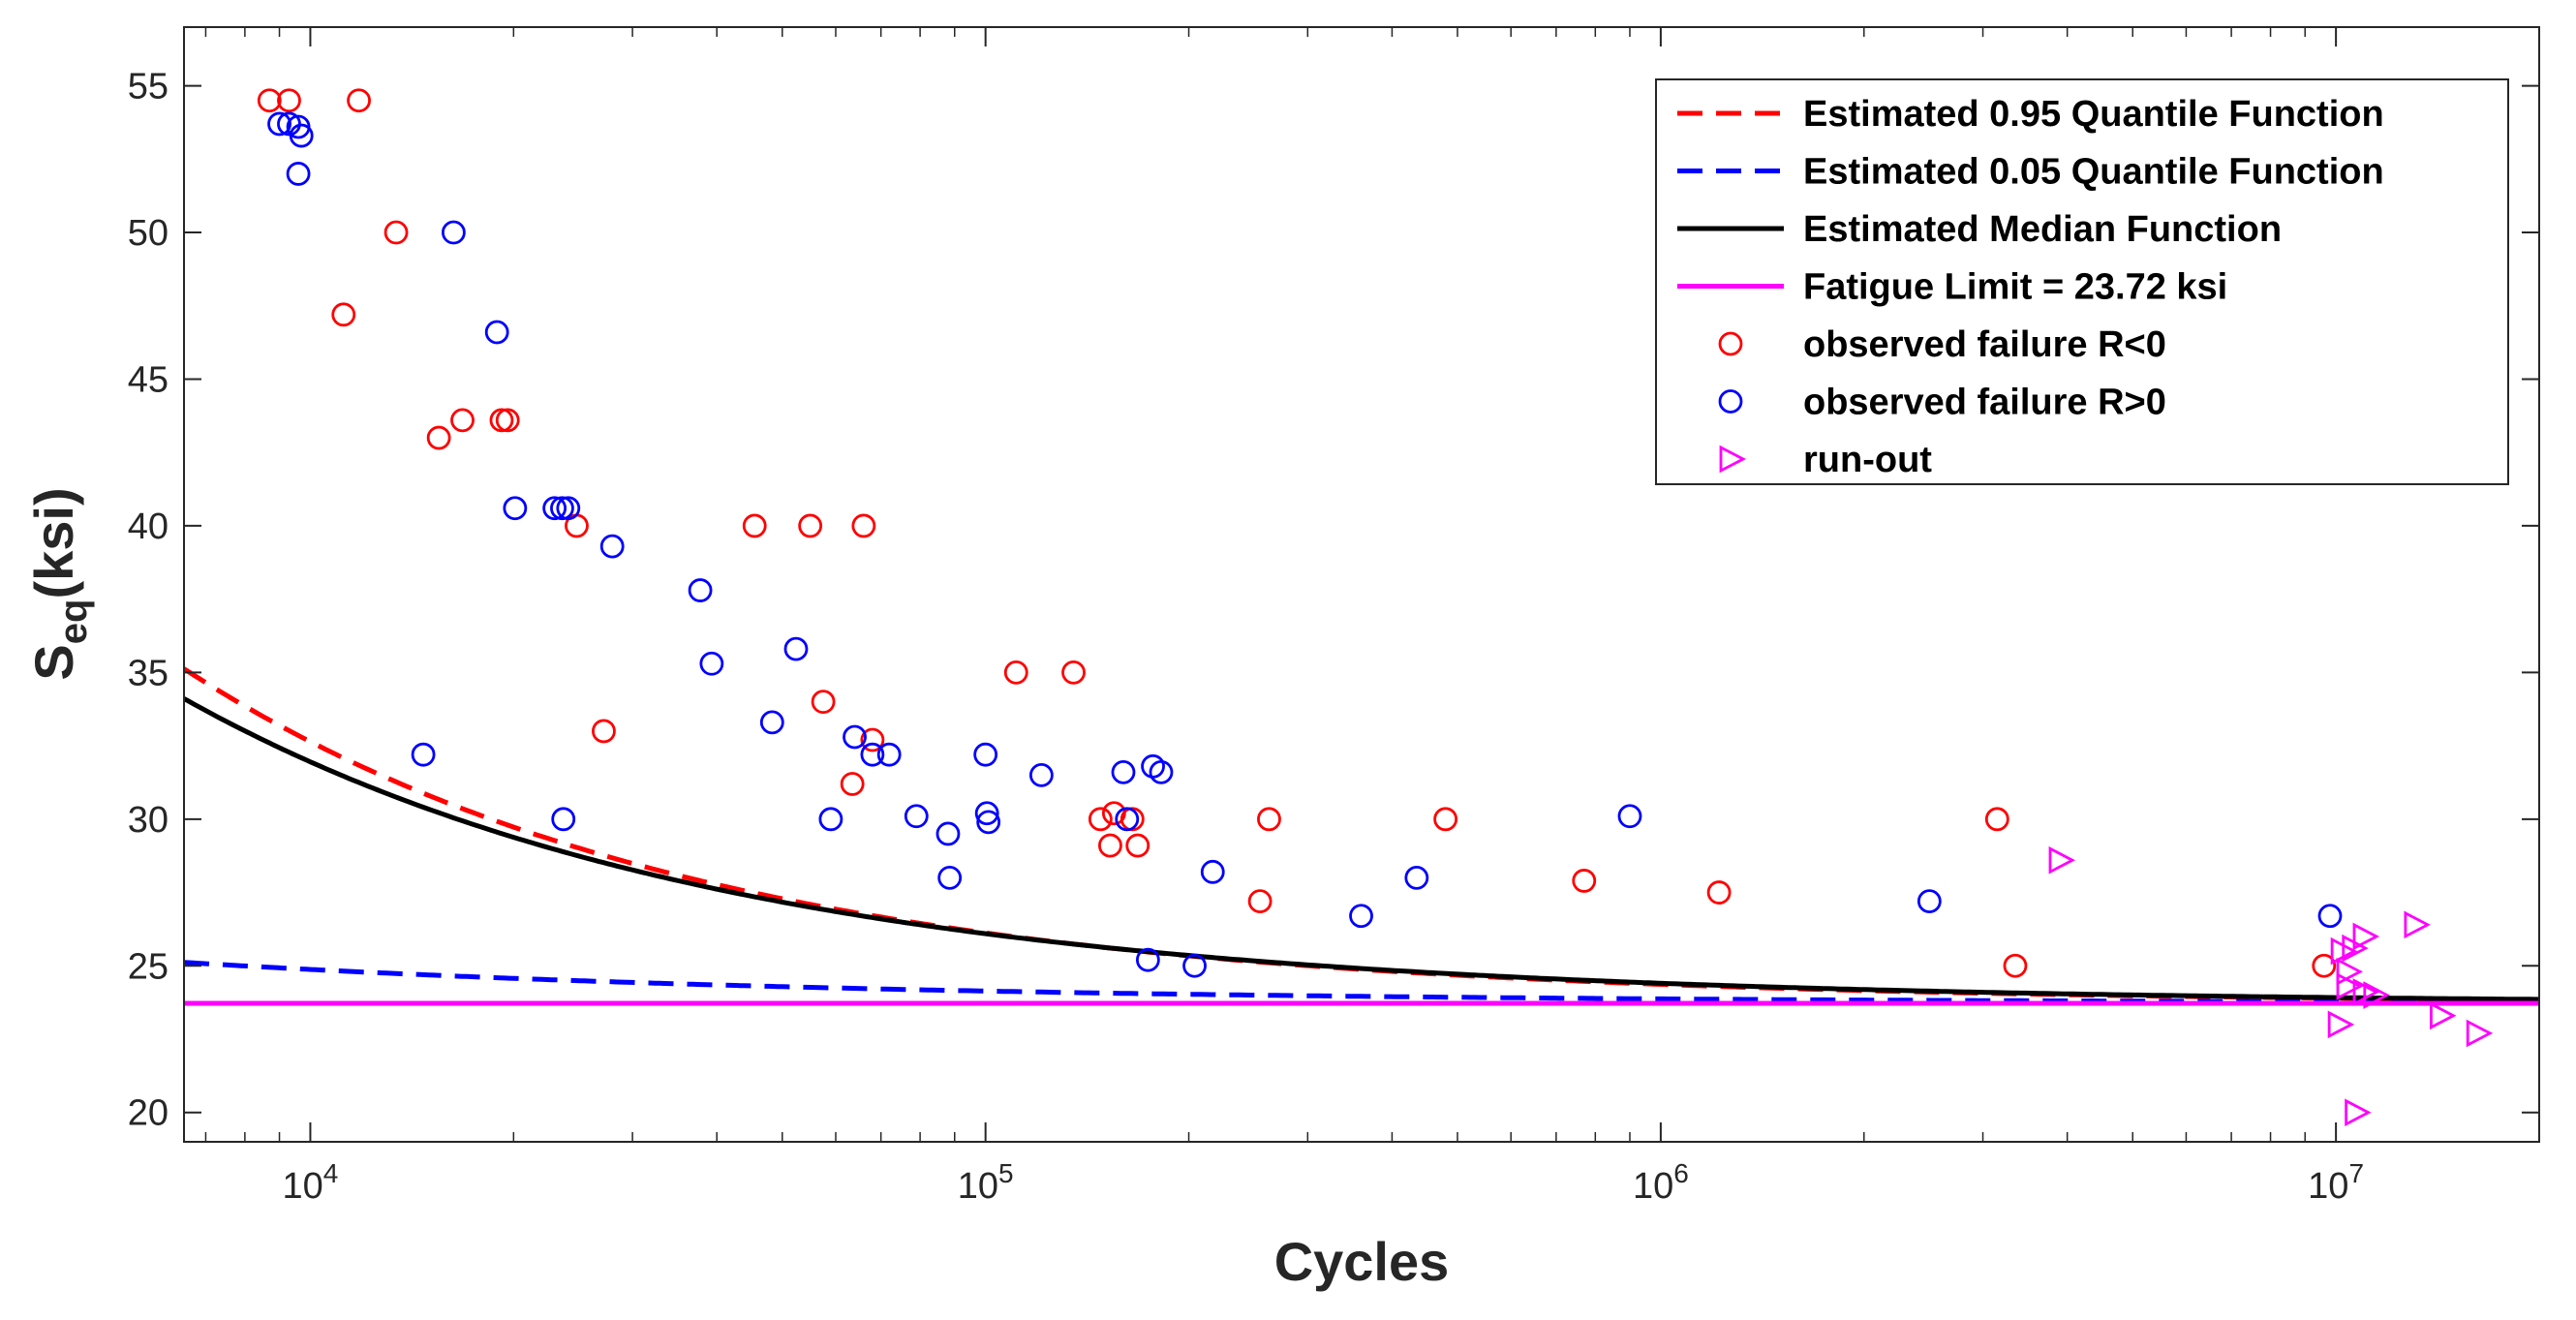 The height and width of the screenshot is (1320, 2576). I want to click on x-tick-label: 10⁴, so click(311, 1182).